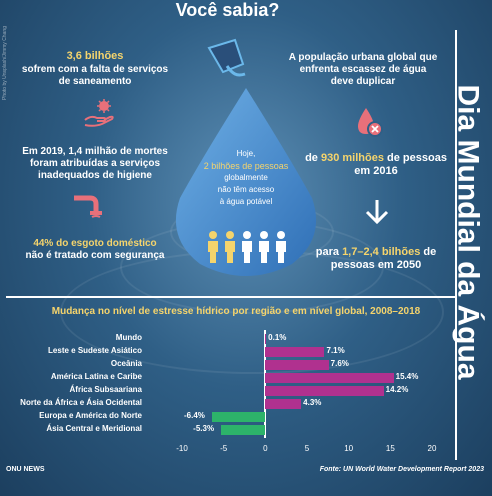 Image resolution: width=492 pixels, height=496 pixels. I want to click on glass-water-icon, so click(226, 57).